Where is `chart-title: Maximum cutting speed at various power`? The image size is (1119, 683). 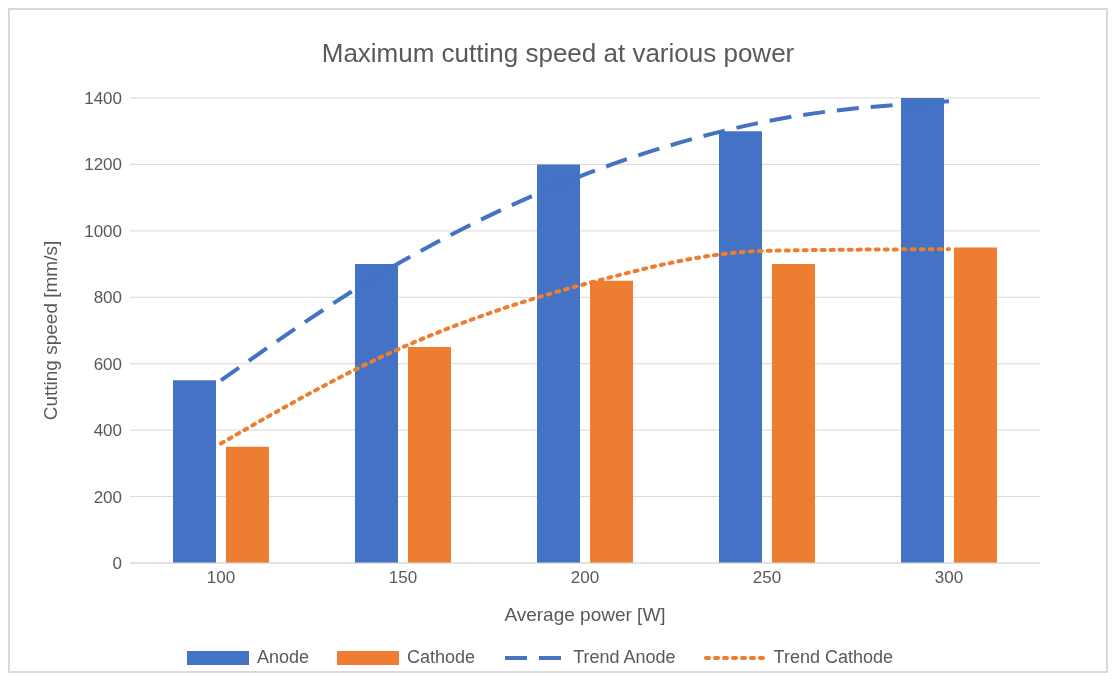 chart-title: Maximum cutting speed at various power is located at coordinates (558, 53).